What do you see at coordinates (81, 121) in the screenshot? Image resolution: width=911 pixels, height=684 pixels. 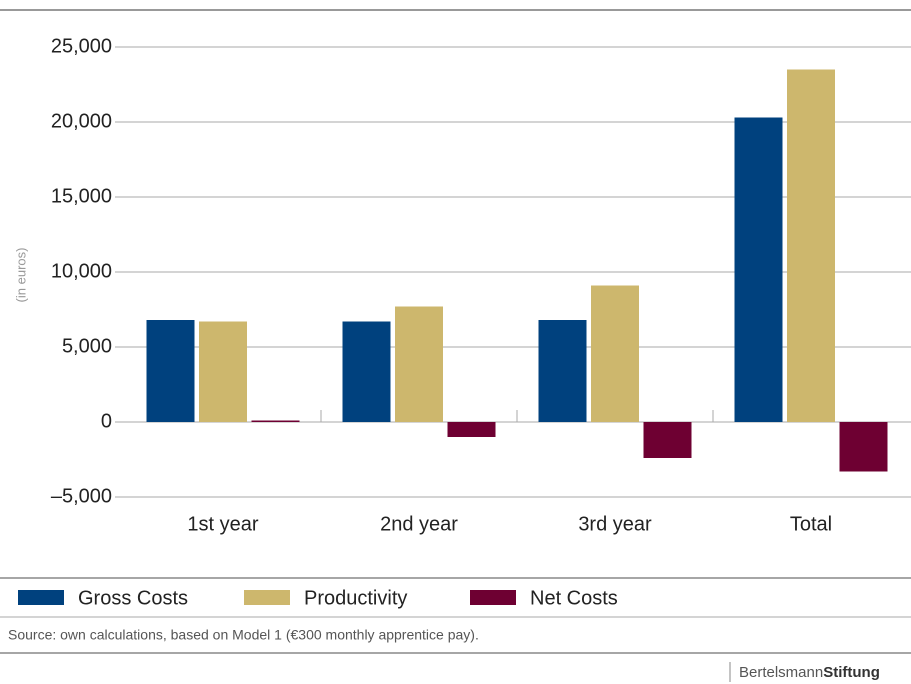 I see `y-tick-label: 20,000` at bounding box center [81, 121].